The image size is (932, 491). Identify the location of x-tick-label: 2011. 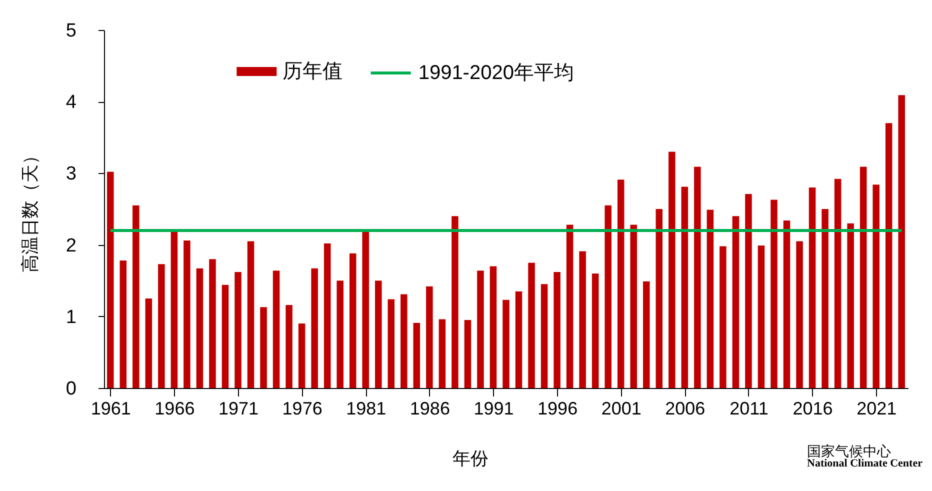
(749, 408).